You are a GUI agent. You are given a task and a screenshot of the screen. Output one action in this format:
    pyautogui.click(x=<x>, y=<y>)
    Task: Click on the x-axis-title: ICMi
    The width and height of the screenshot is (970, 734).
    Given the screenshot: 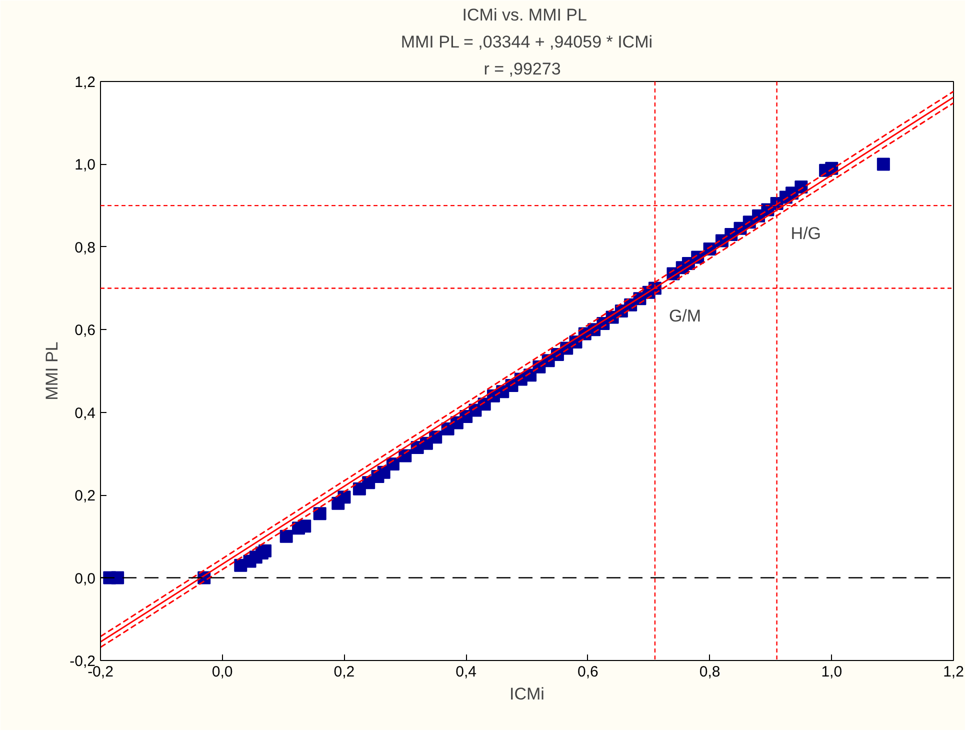 What is the action you would take?
    pyautogui.click(x=527, y=694)
    